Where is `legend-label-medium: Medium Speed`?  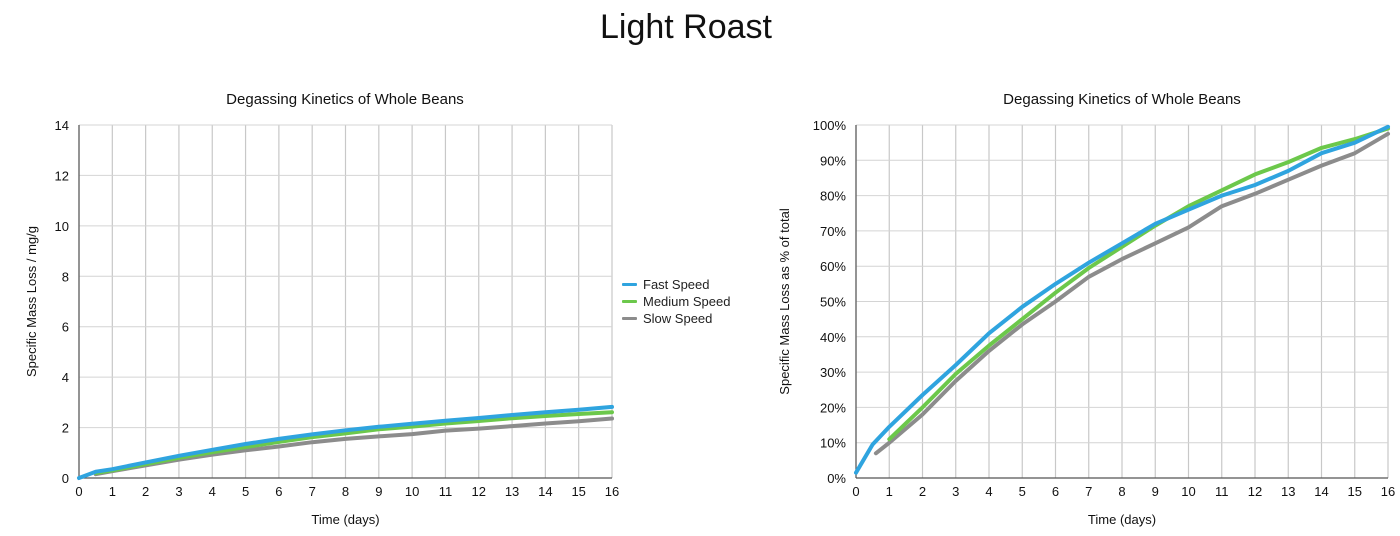
legend-label-medium: Medium Speed is located at coordinates (687, 301).